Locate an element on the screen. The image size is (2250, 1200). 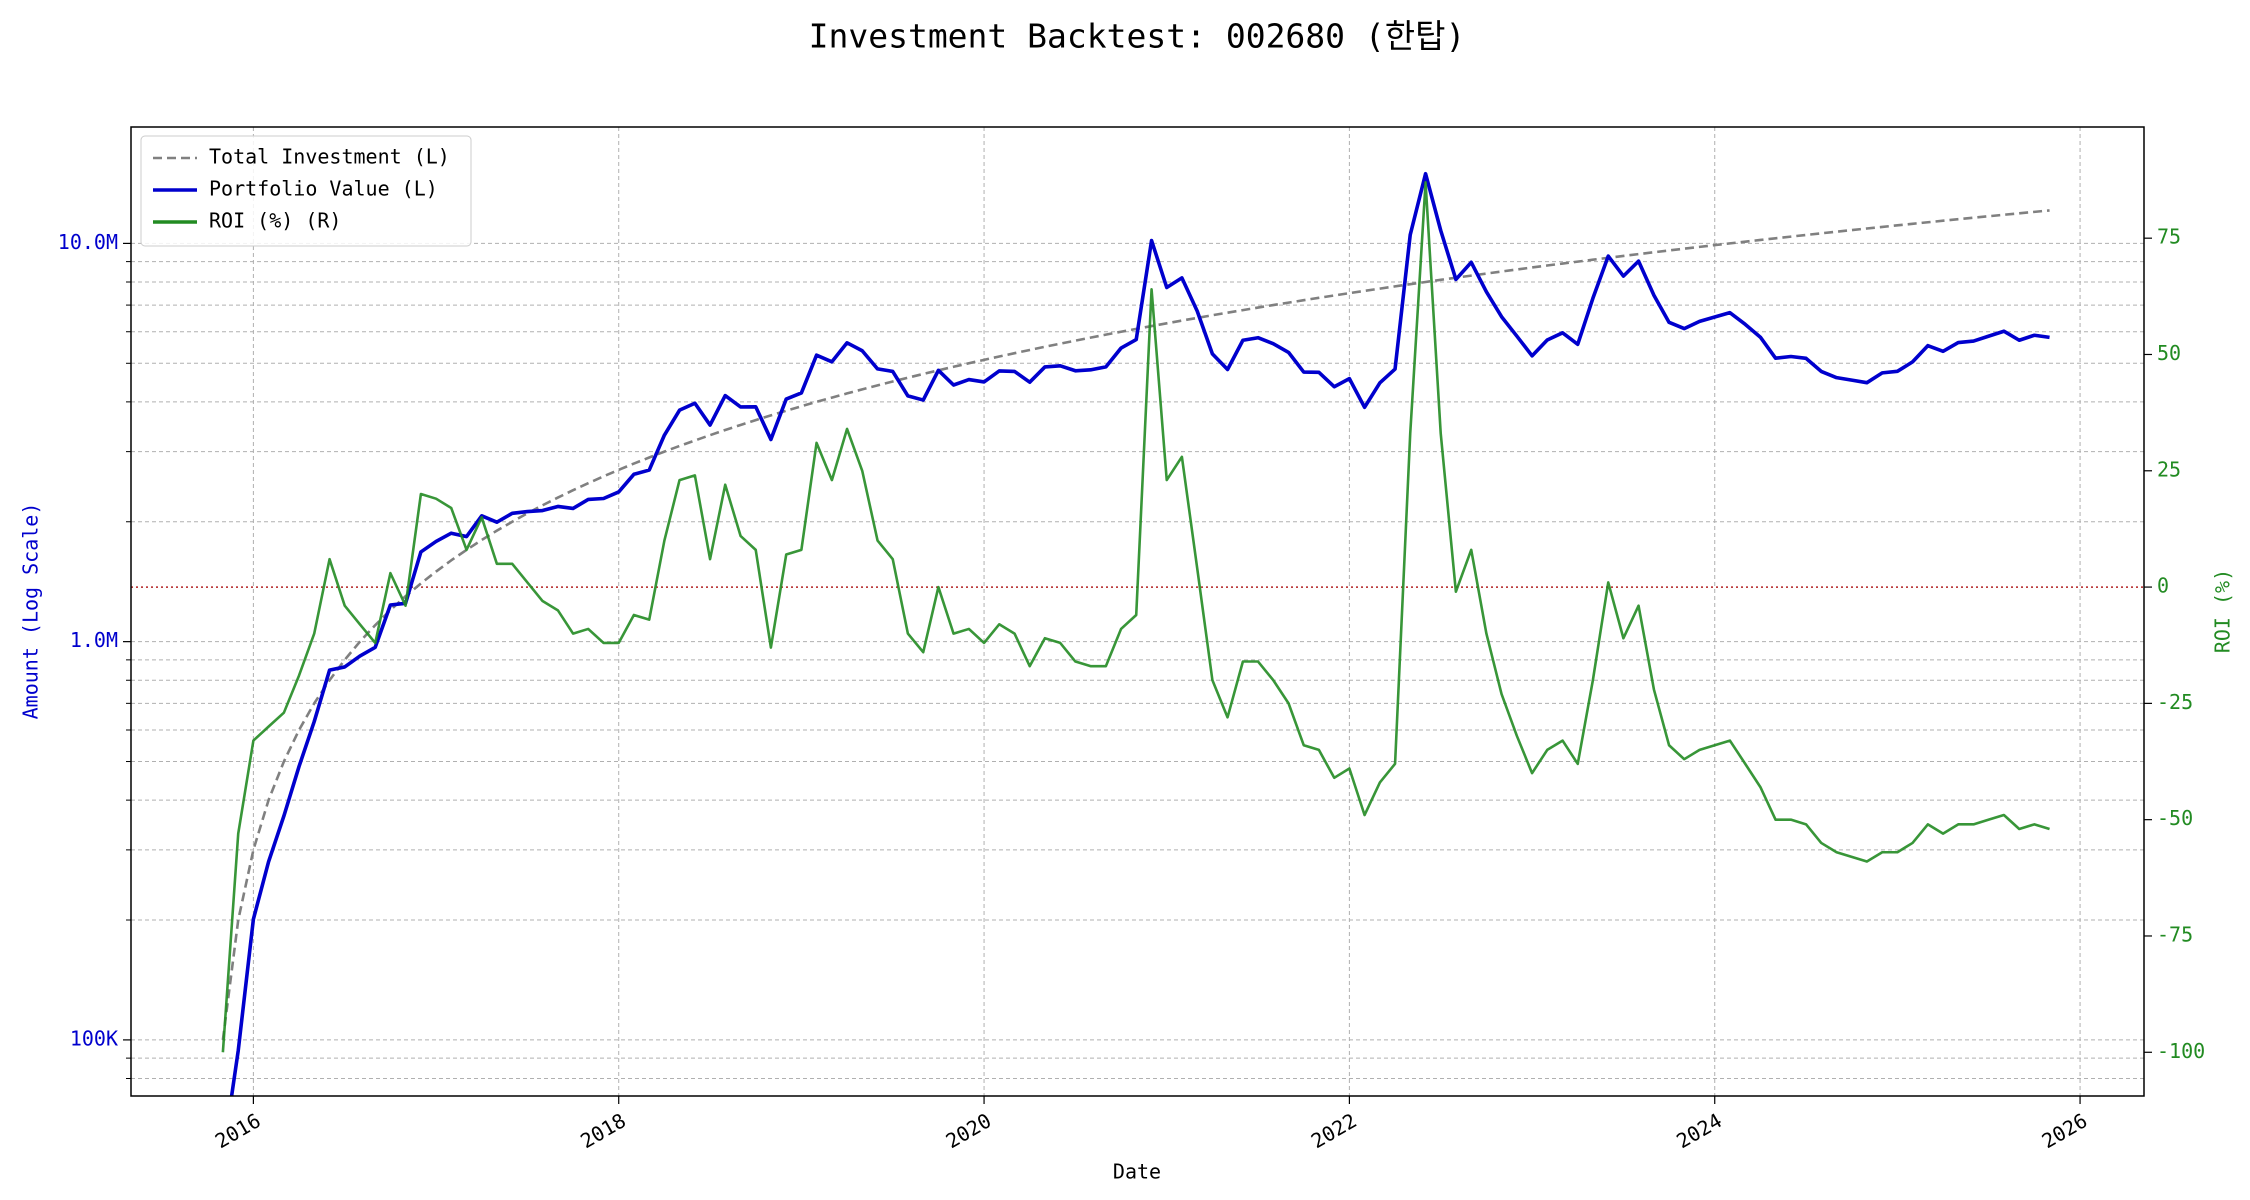
y2-tick-label: -100 is located at coordinates (2181, 1051).